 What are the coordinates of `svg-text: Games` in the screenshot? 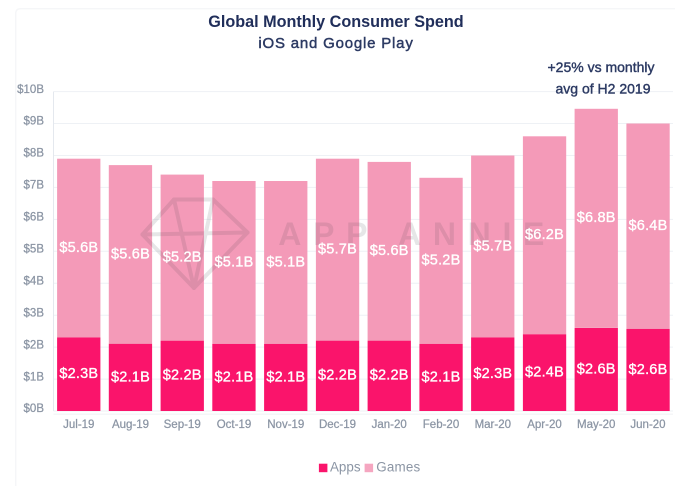 It's located at (398, 467).